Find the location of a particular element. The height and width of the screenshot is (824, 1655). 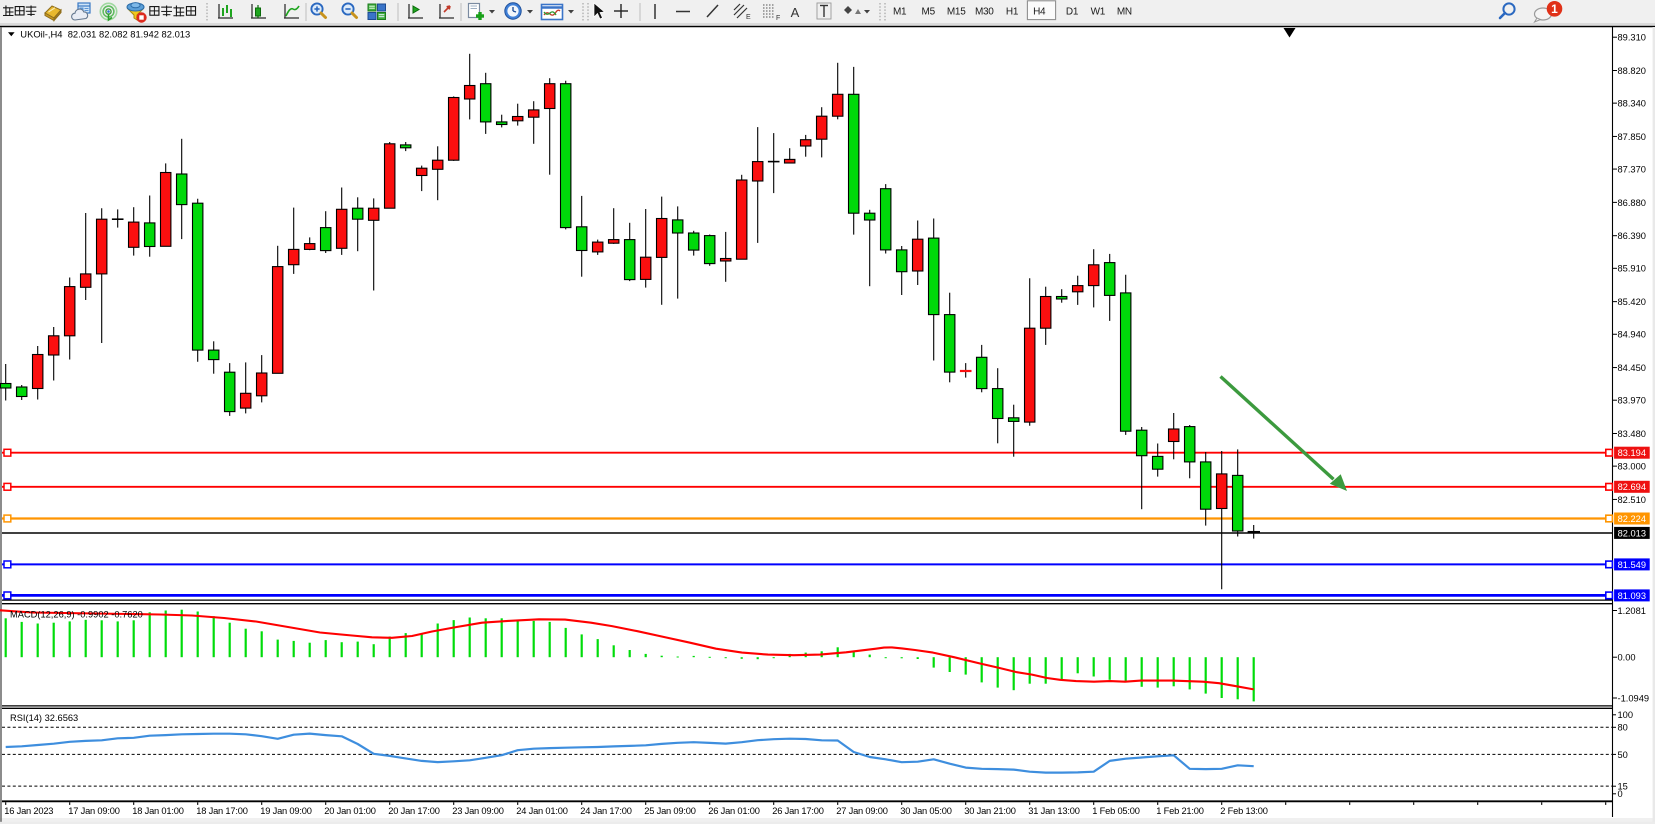

svg-text: 24 Jan 01:00 is located at coordinates (541, 811).